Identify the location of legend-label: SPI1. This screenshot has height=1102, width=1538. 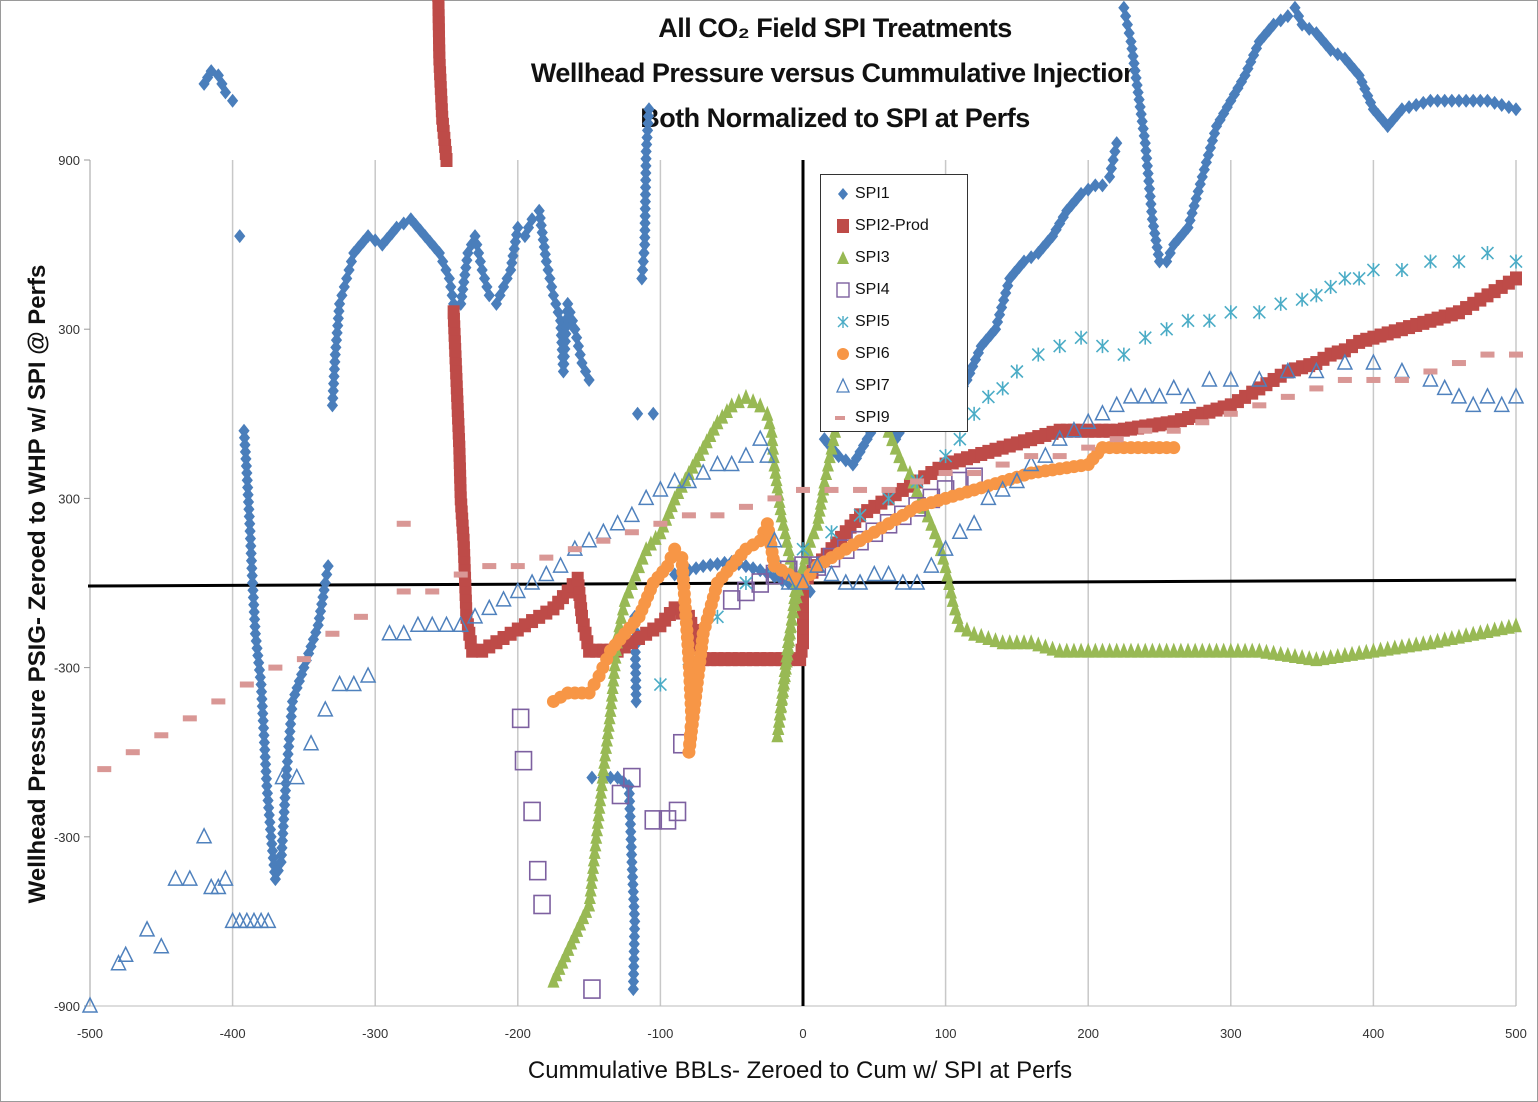
(872, 193).